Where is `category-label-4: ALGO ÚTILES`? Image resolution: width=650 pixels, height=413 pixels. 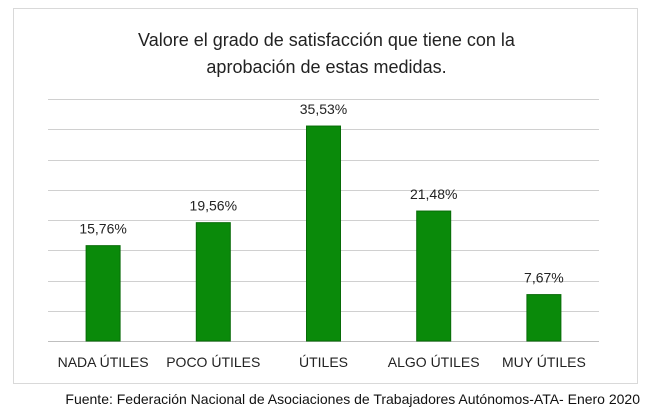 category-label-4: ALGO ÚTILES is located at coordinates (434, 362).